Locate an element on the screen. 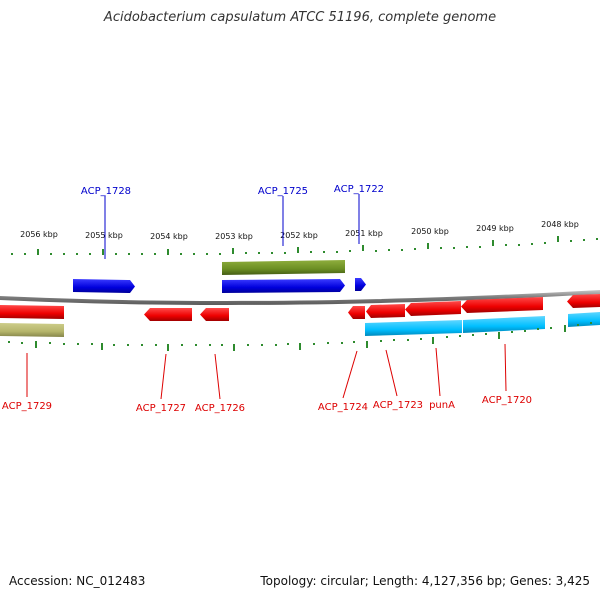  scale-label: 2052 kbp is located at coordinates (299, 235).